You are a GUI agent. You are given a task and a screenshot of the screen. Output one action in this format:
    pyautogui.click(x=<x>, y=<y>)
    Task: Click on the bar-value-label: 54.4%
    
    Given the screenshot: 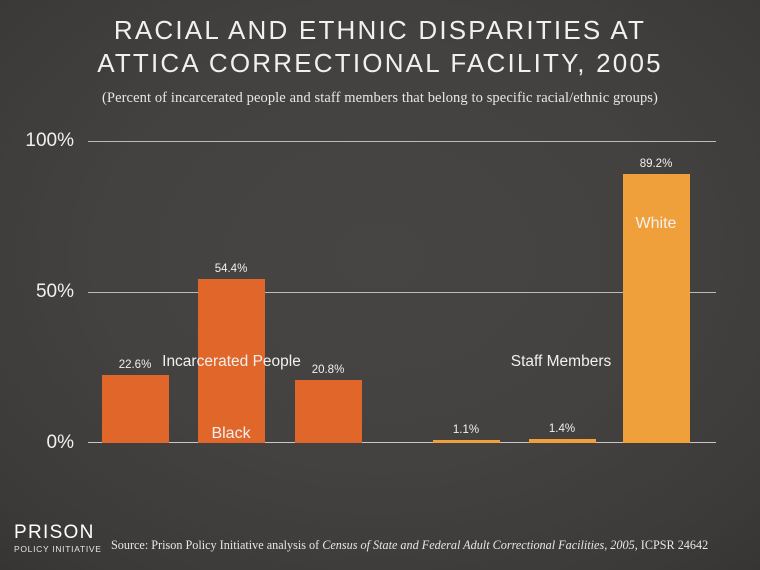 What is the action you would take?
    pyautogui.click(x=231, y=268)
    